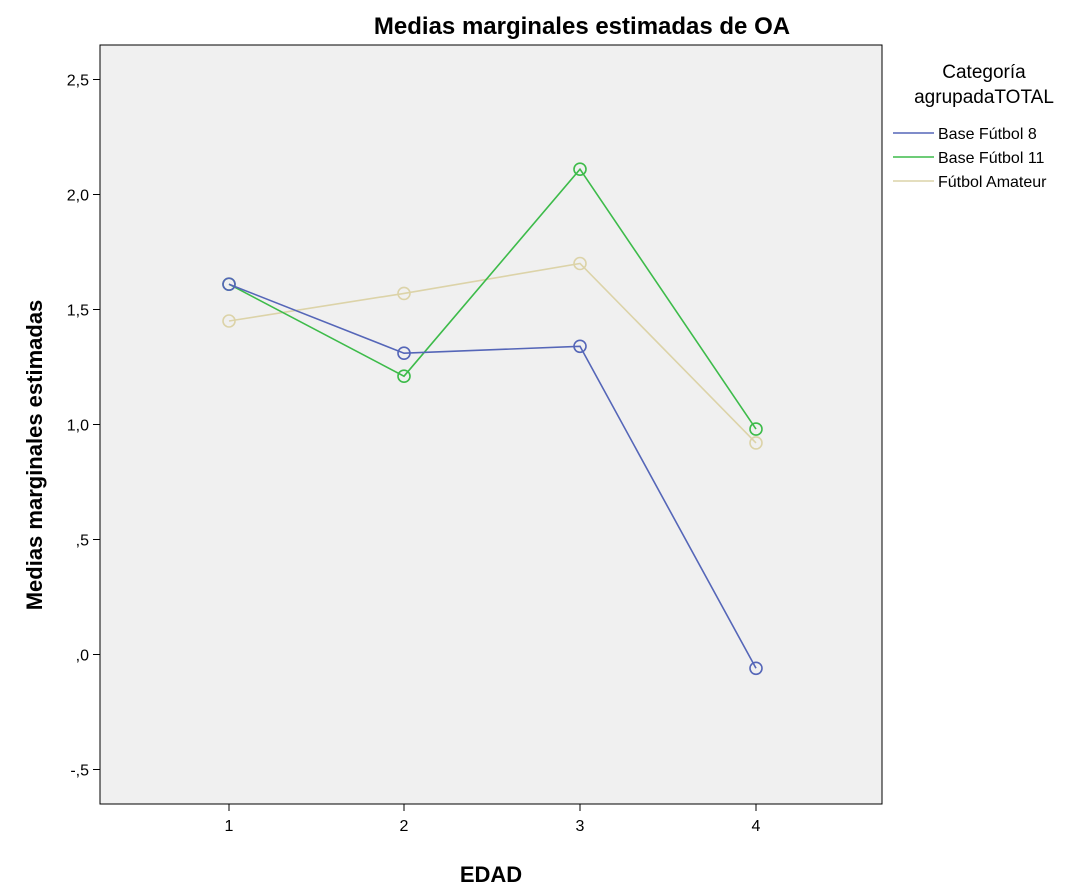  What do you see at coordinates (78, 196) in the screenshot?
I see `y-tick-label: 2,0` at bounding box center [78, 196].